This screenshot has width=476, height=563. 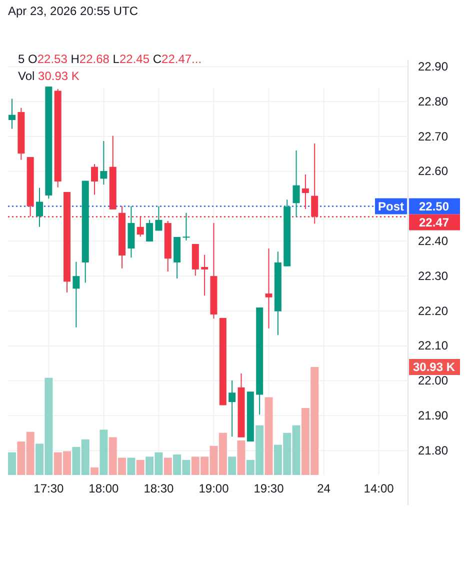 I want to click on y-tick-label: 22.80, so click(x=433, y=101).